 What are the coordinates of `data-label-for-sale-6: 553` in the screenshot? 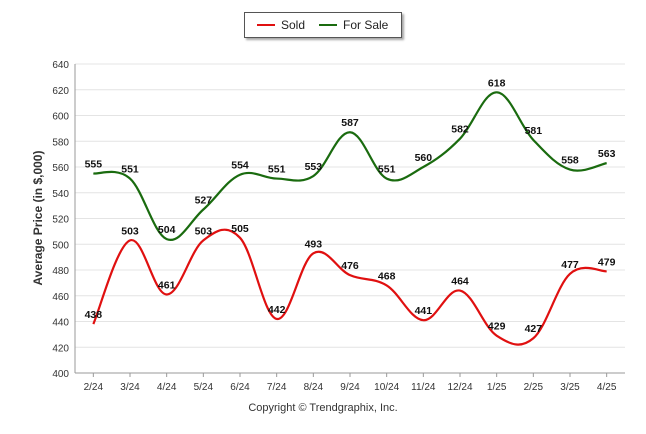 It's located at (314, 167).